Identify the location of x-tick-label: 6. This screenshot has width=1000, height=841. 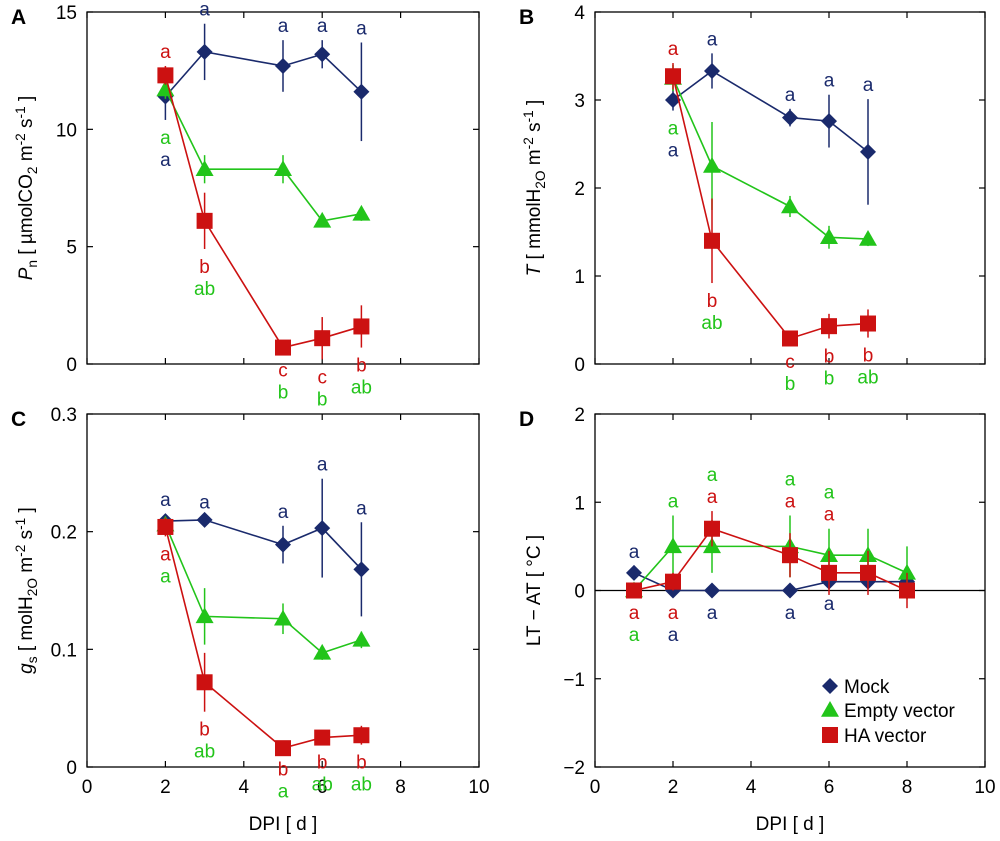
(322, 787).